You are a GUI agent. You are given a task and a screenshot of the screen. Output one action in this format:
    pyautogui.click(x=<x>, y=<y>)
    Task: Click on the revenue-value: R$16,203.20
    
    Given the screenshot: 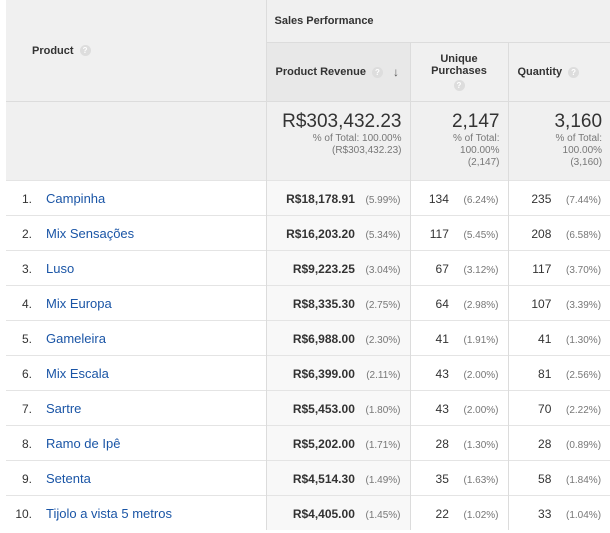 What is the action you would take?
    pyautogui.click(x=320, y=233)
    